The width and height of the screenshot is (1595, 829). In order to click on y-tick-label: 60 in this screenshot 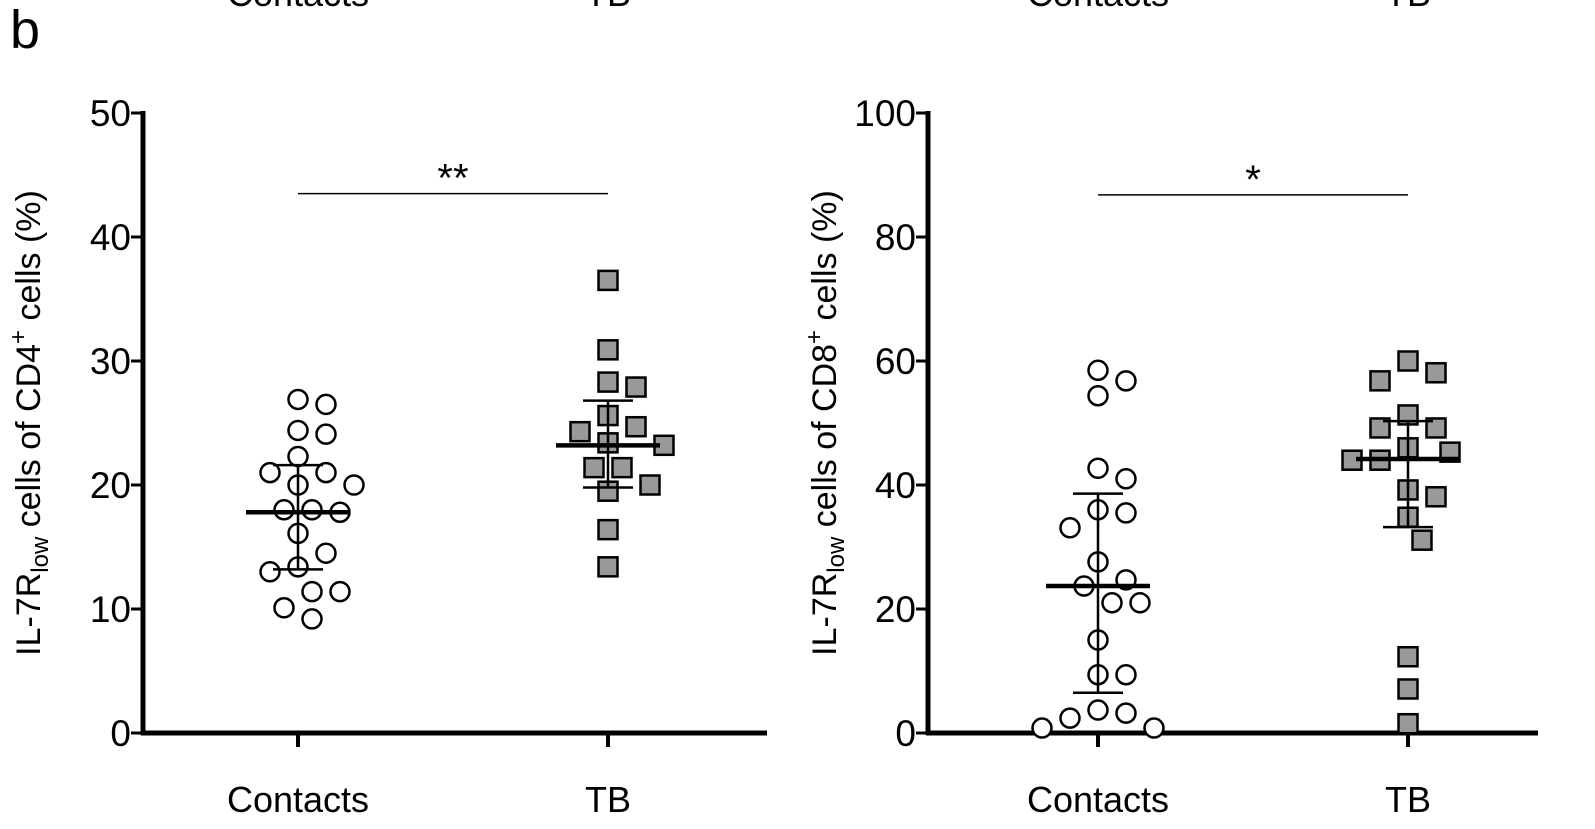, I will do `click(895, 361)`.